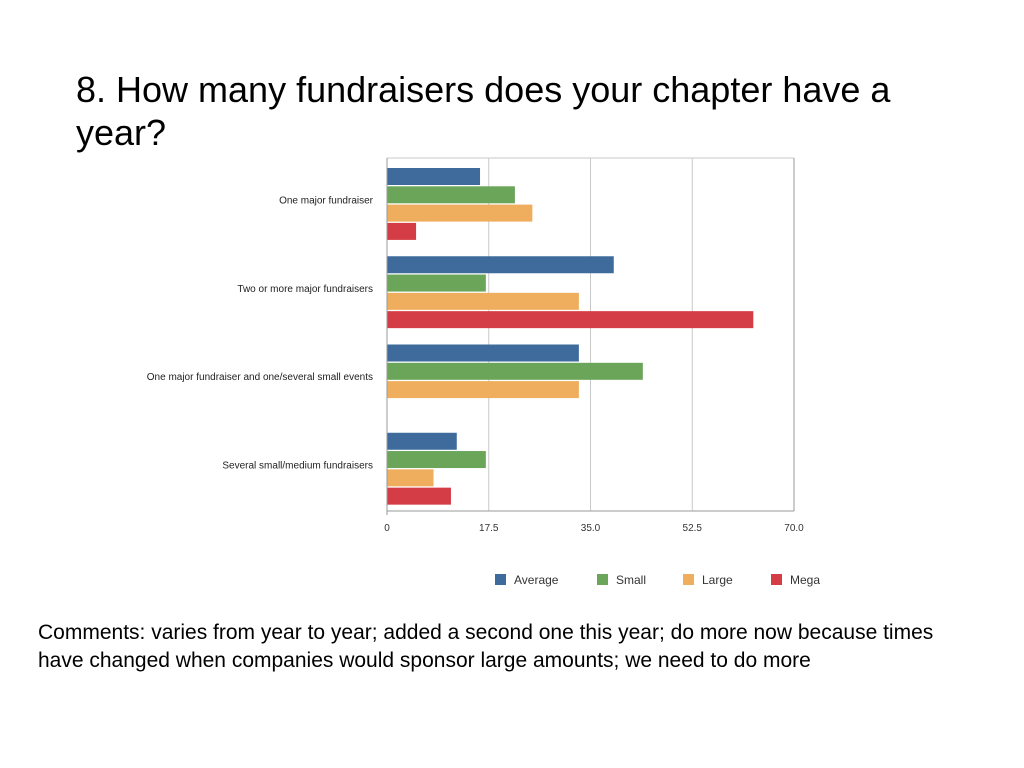 This screenshot has width=1024, height=768. What do you see at coordinates (794, 528) in the screenshot?
I see `x-tick-label: 70.0` at bounding box center [794, 528].